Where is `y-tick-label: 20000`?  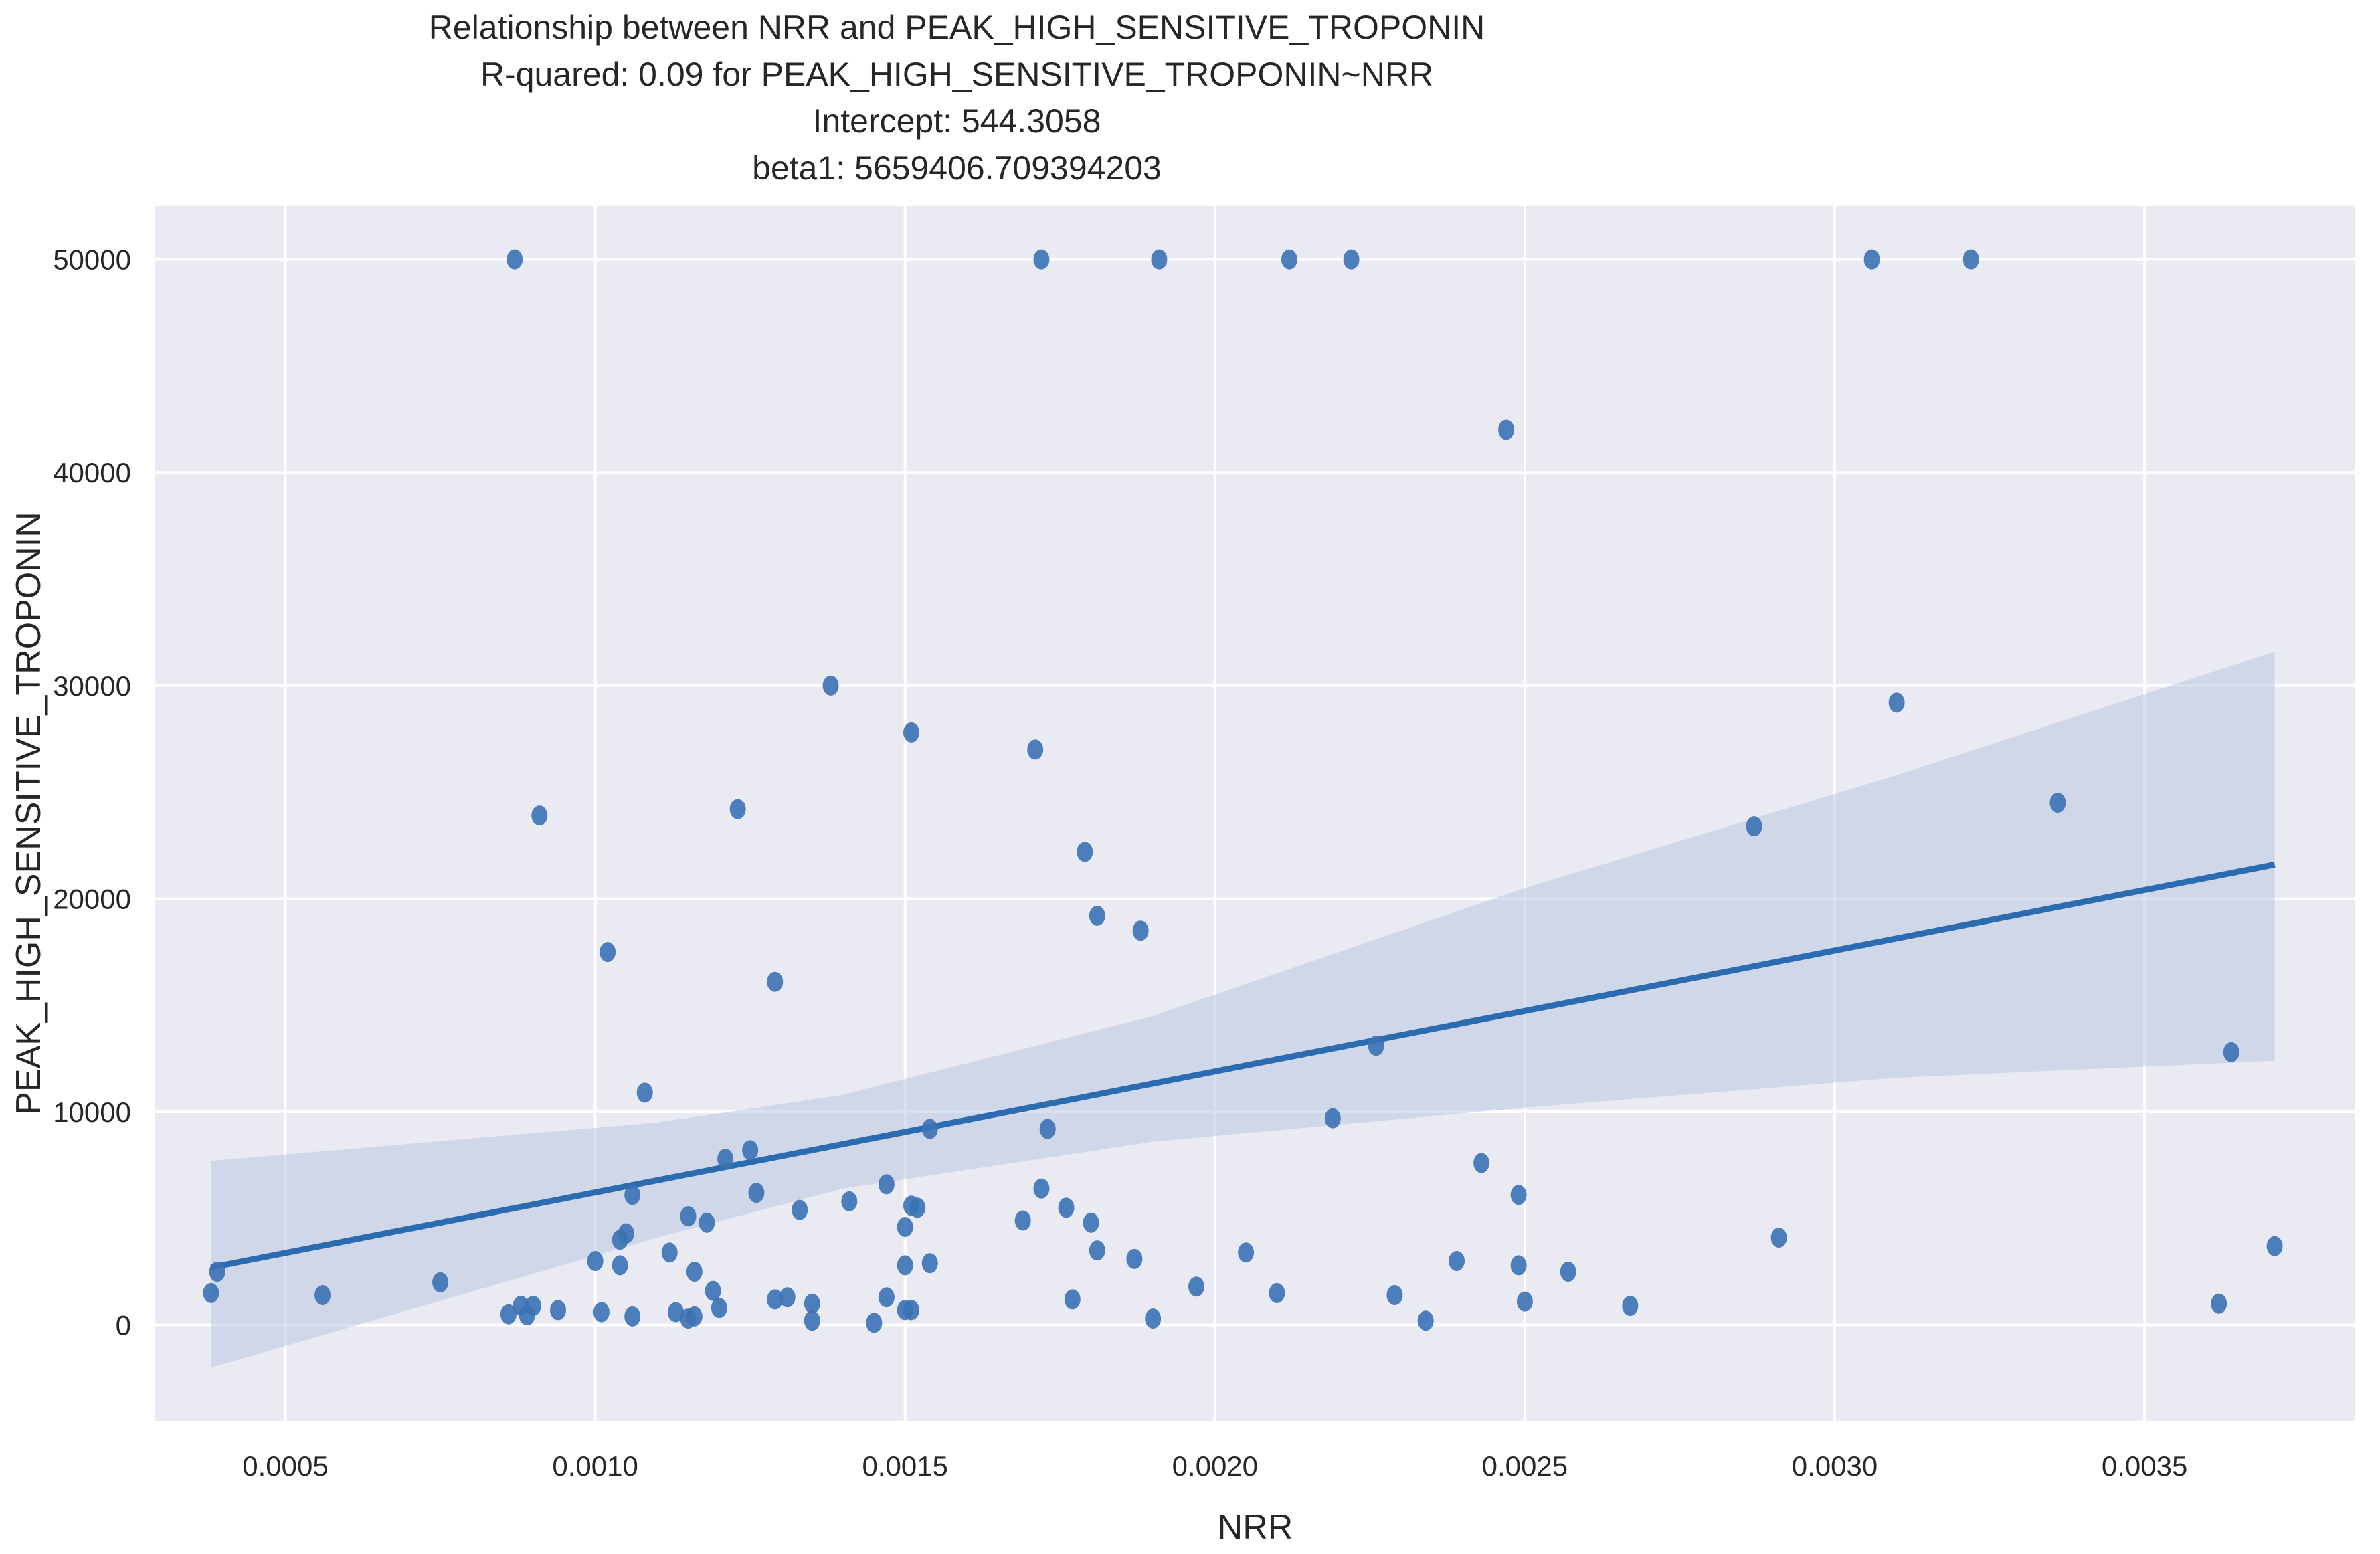 y-tick-label: 20000 is located at coordinates (92, 898).